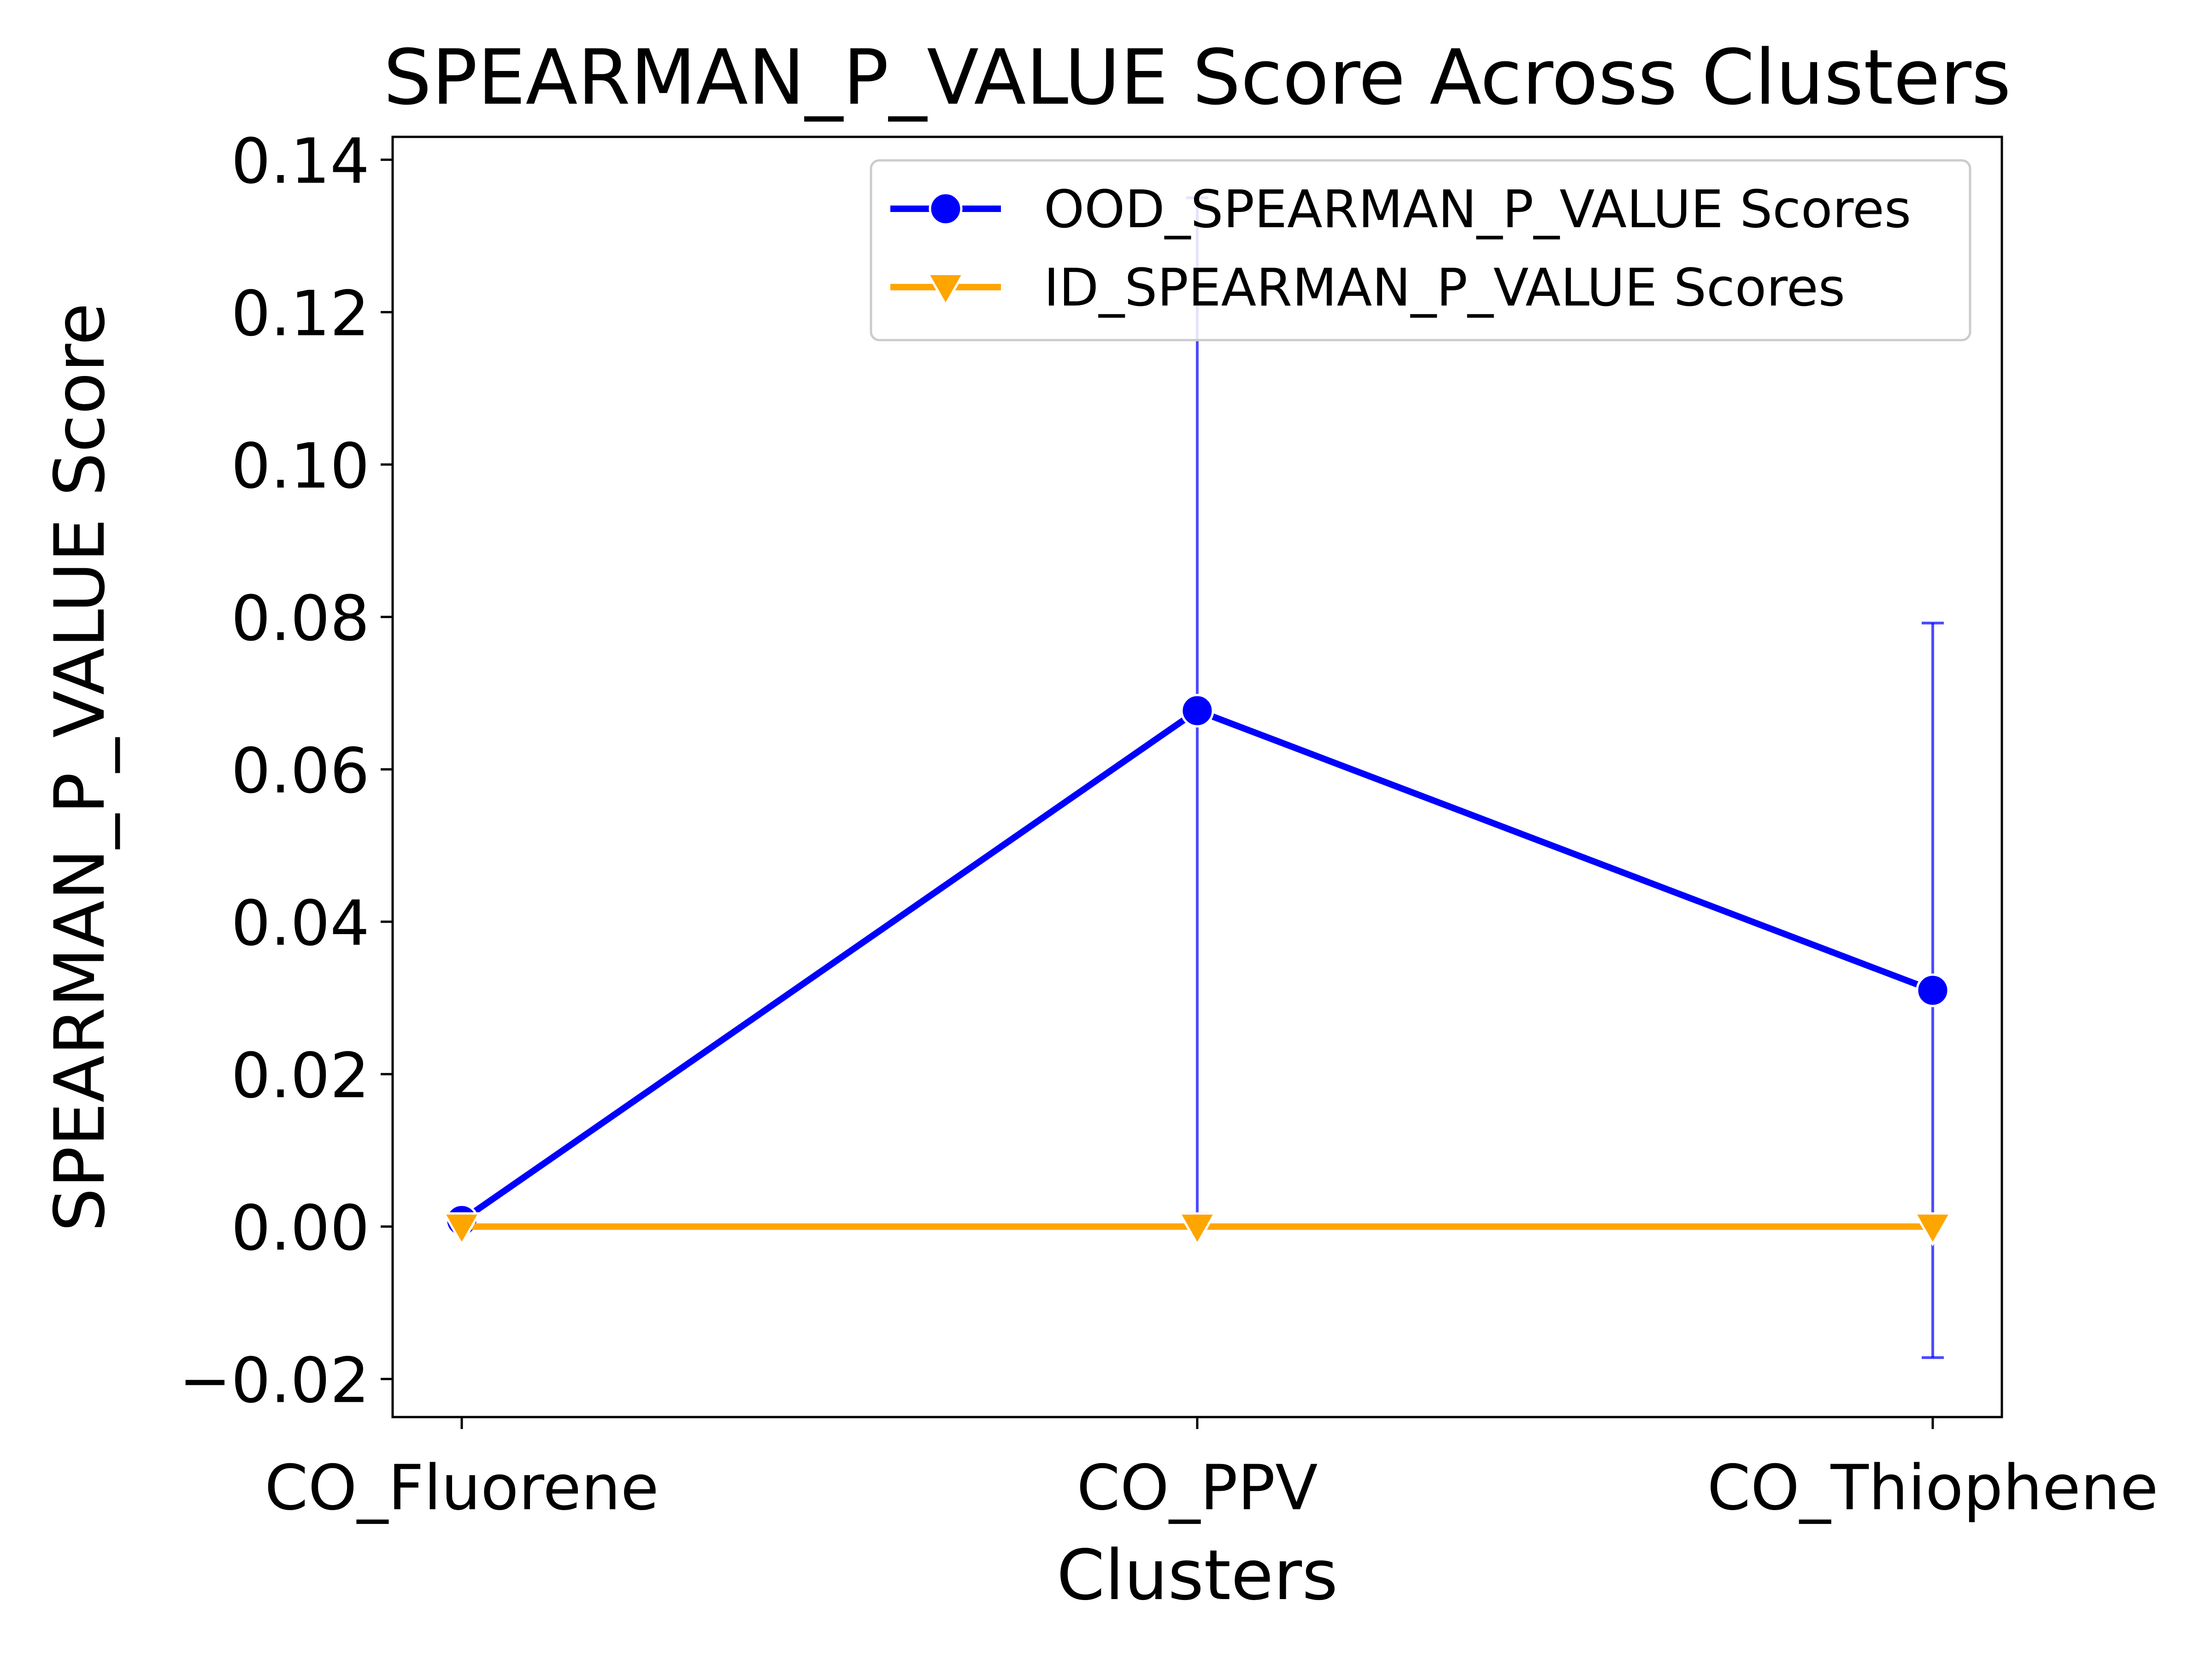 Image resolution: width=2212 pixels, height=1659 pixels. I want to click on legend-box, so click(1420, 250).